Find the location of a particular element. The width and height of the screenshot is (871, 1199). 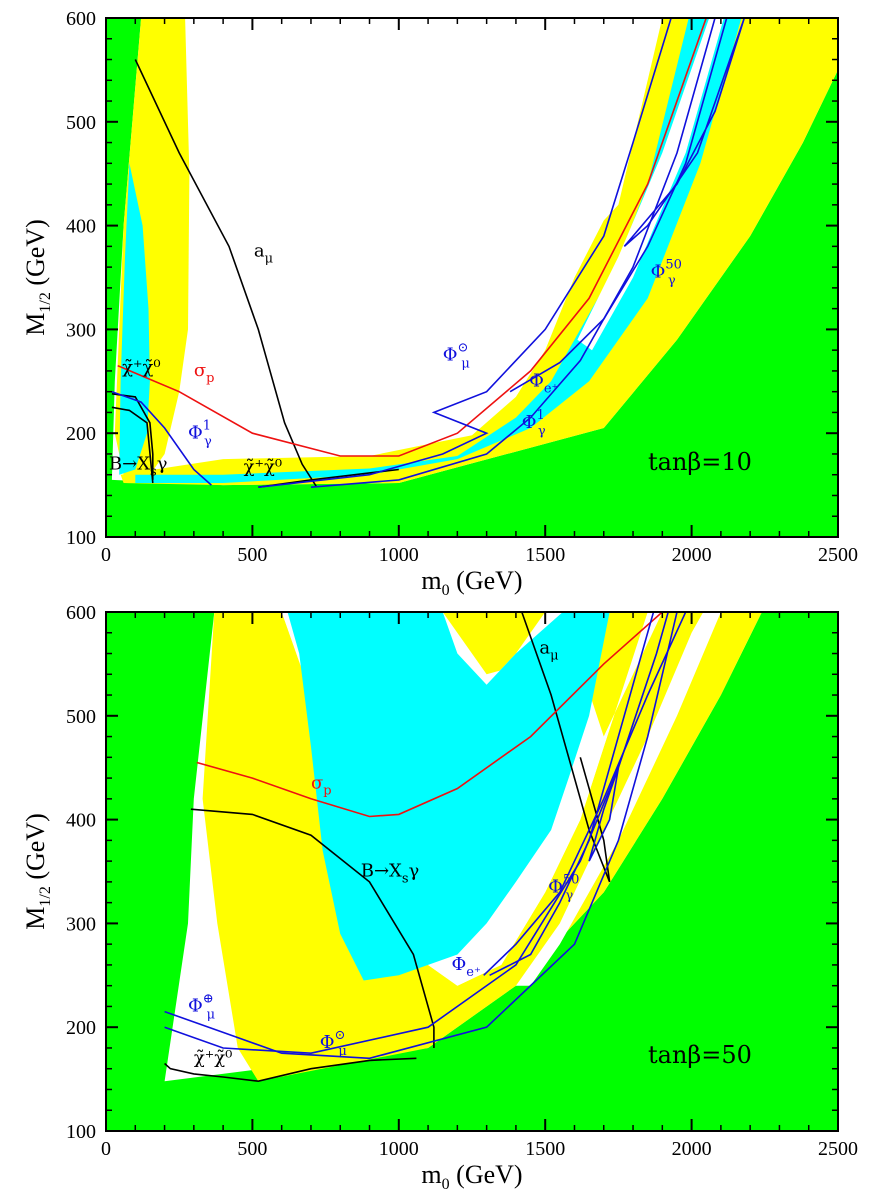

tanbeta-label: tanβ=10 is located at coordinates (700, 462).